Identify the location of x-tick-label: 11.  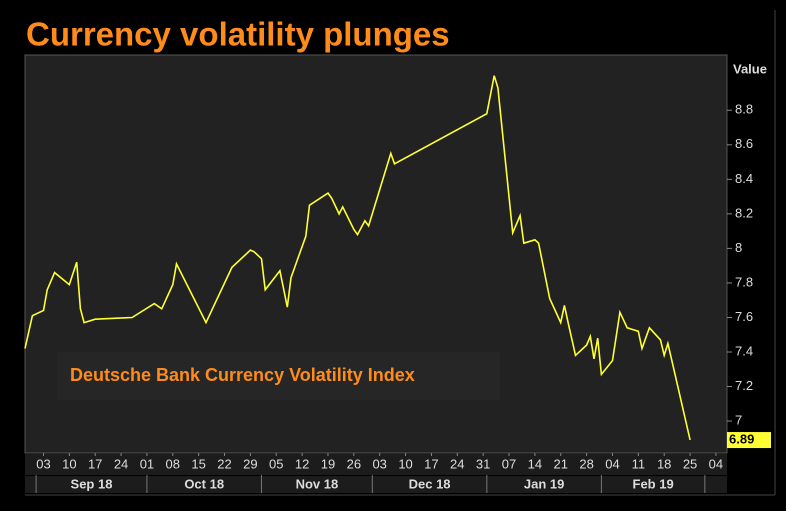
(639, 463).